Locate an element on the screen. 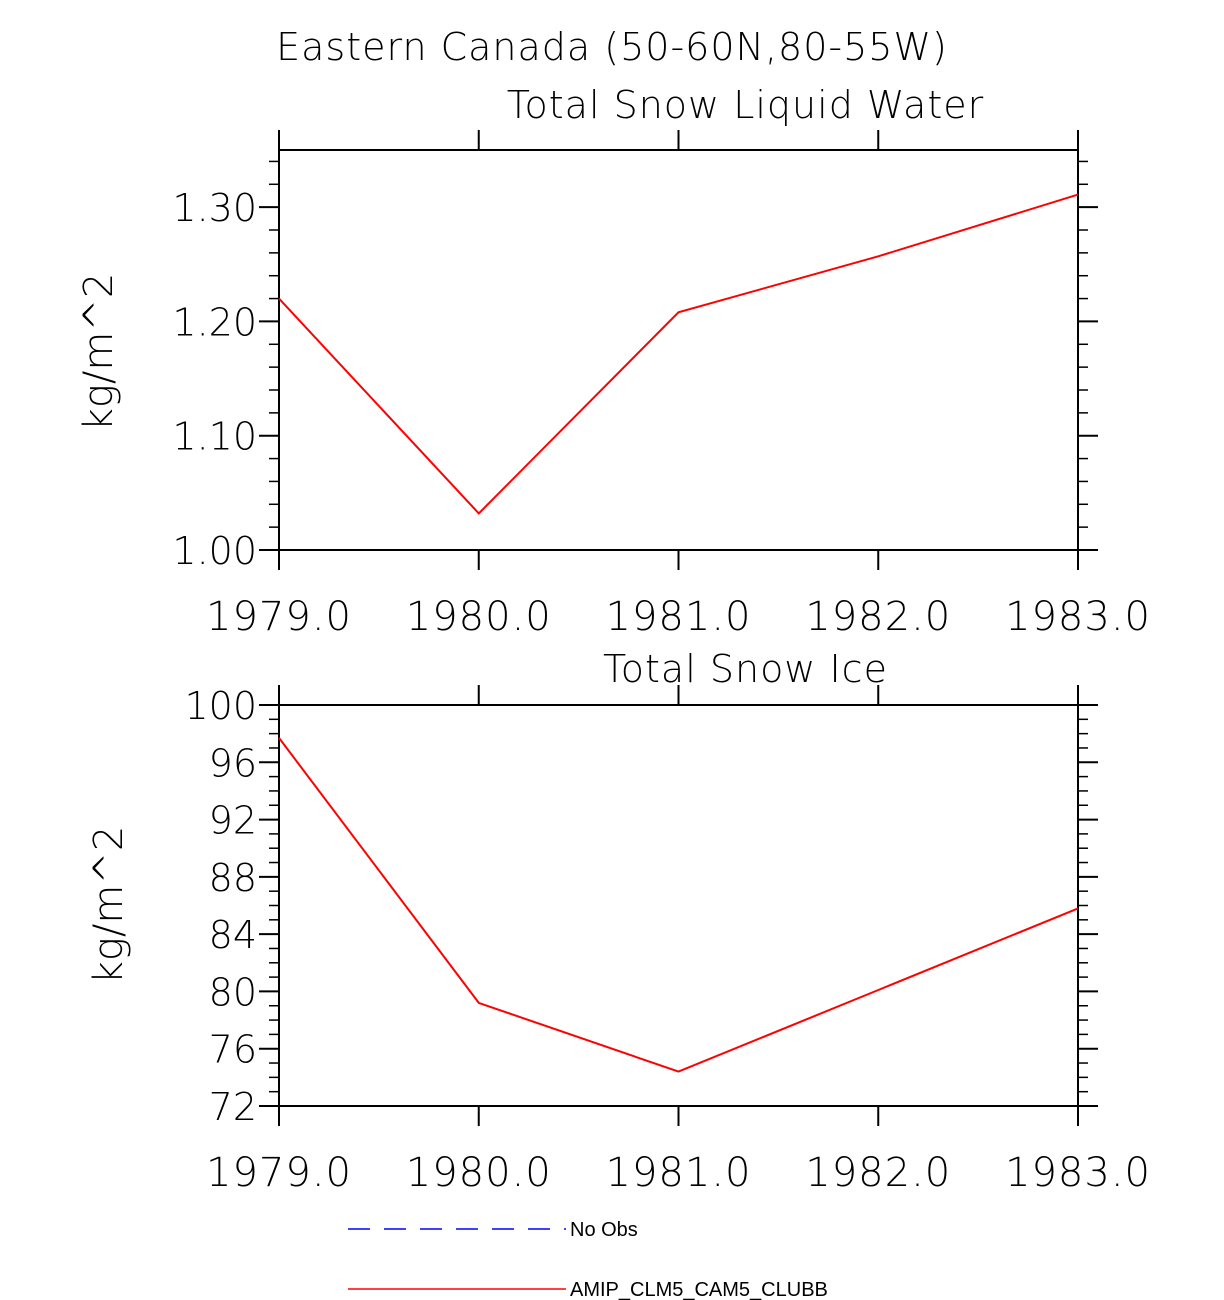  y-tick-label: 88 is located at coordinates (233, 878).